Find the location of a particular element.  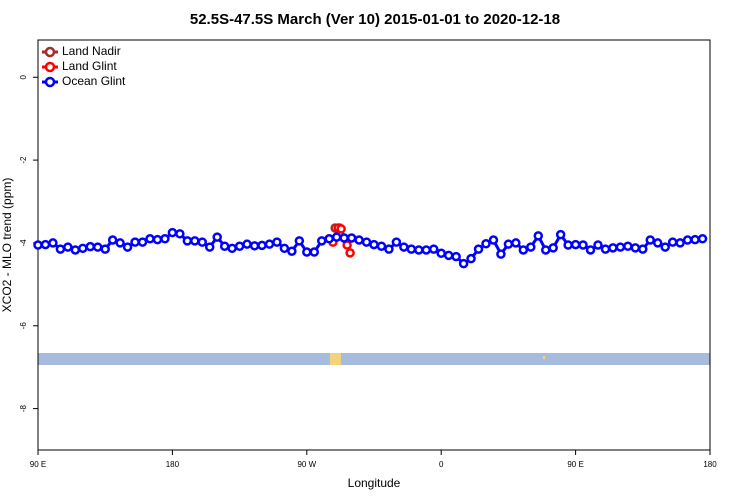

x-tick-label: 0 is located at coordinates (441, 464).